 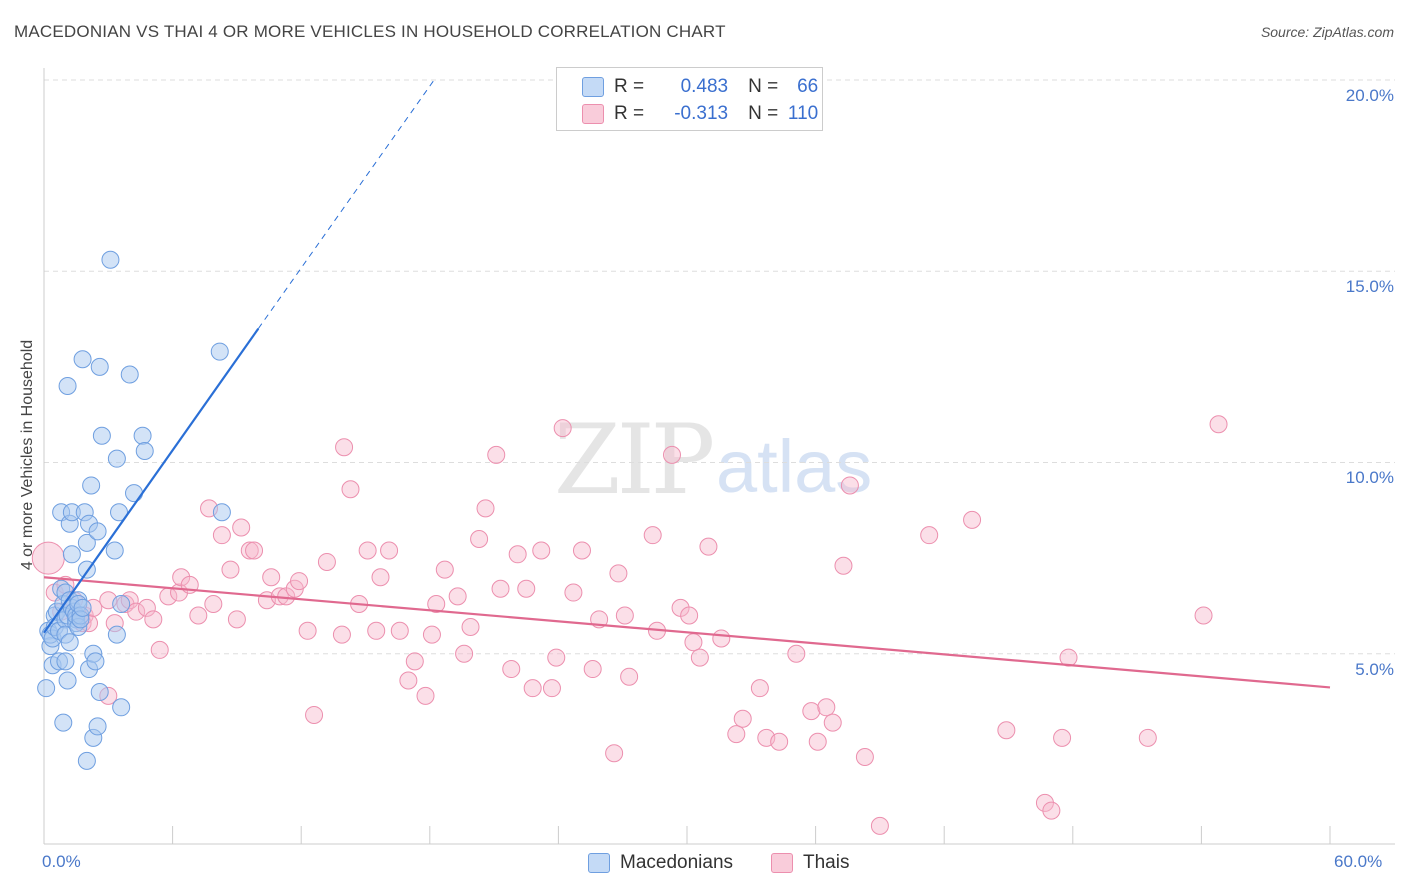 I want to click on legend-item-macedonians: Macedonians, so click(x=660, y=863).